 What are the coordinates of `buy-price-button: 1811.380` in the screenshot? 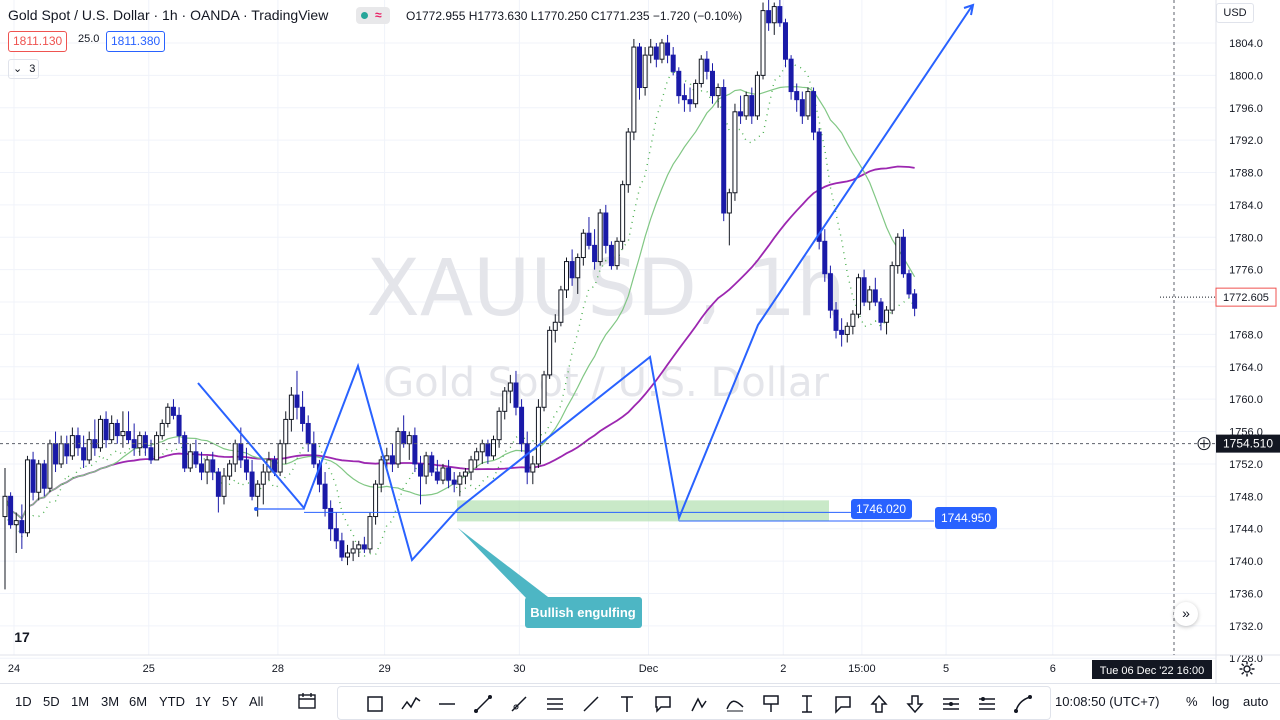 It's located at (136, 41).